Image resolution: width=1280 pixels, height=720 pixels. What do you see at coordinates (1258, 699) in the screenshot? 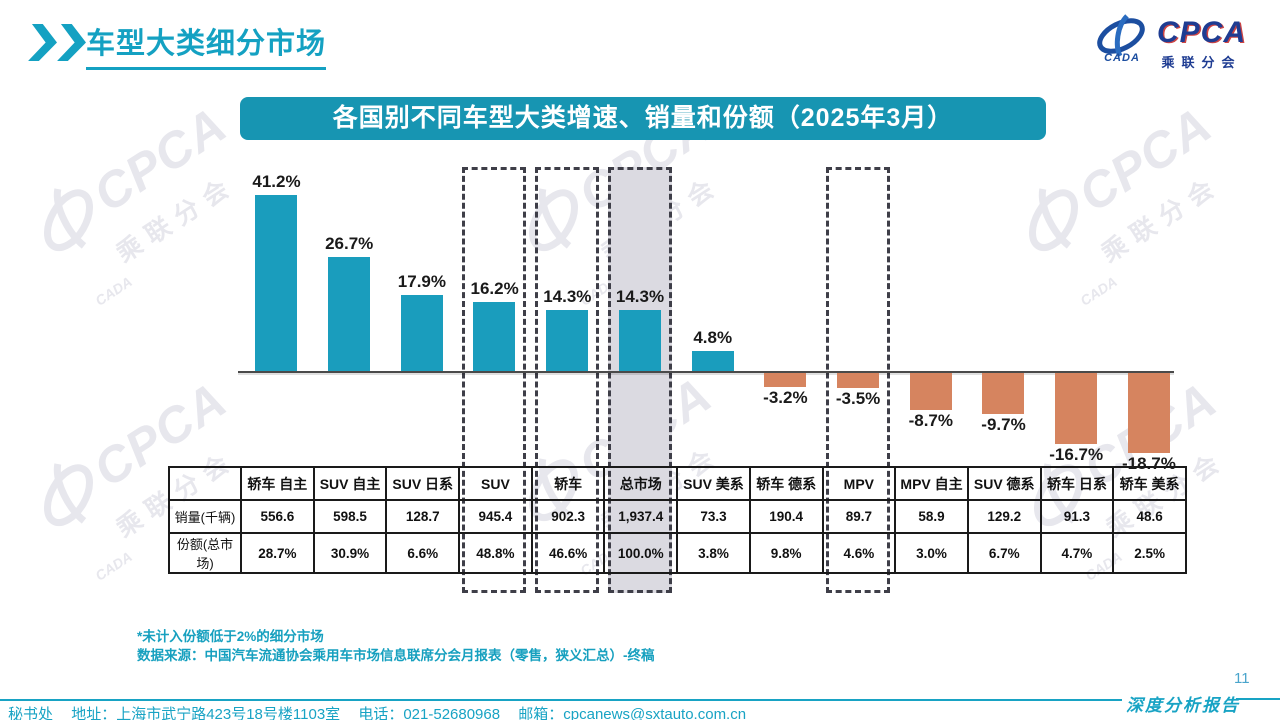
I see `footer-divider-line-right` at bounding box center [1258, 699].